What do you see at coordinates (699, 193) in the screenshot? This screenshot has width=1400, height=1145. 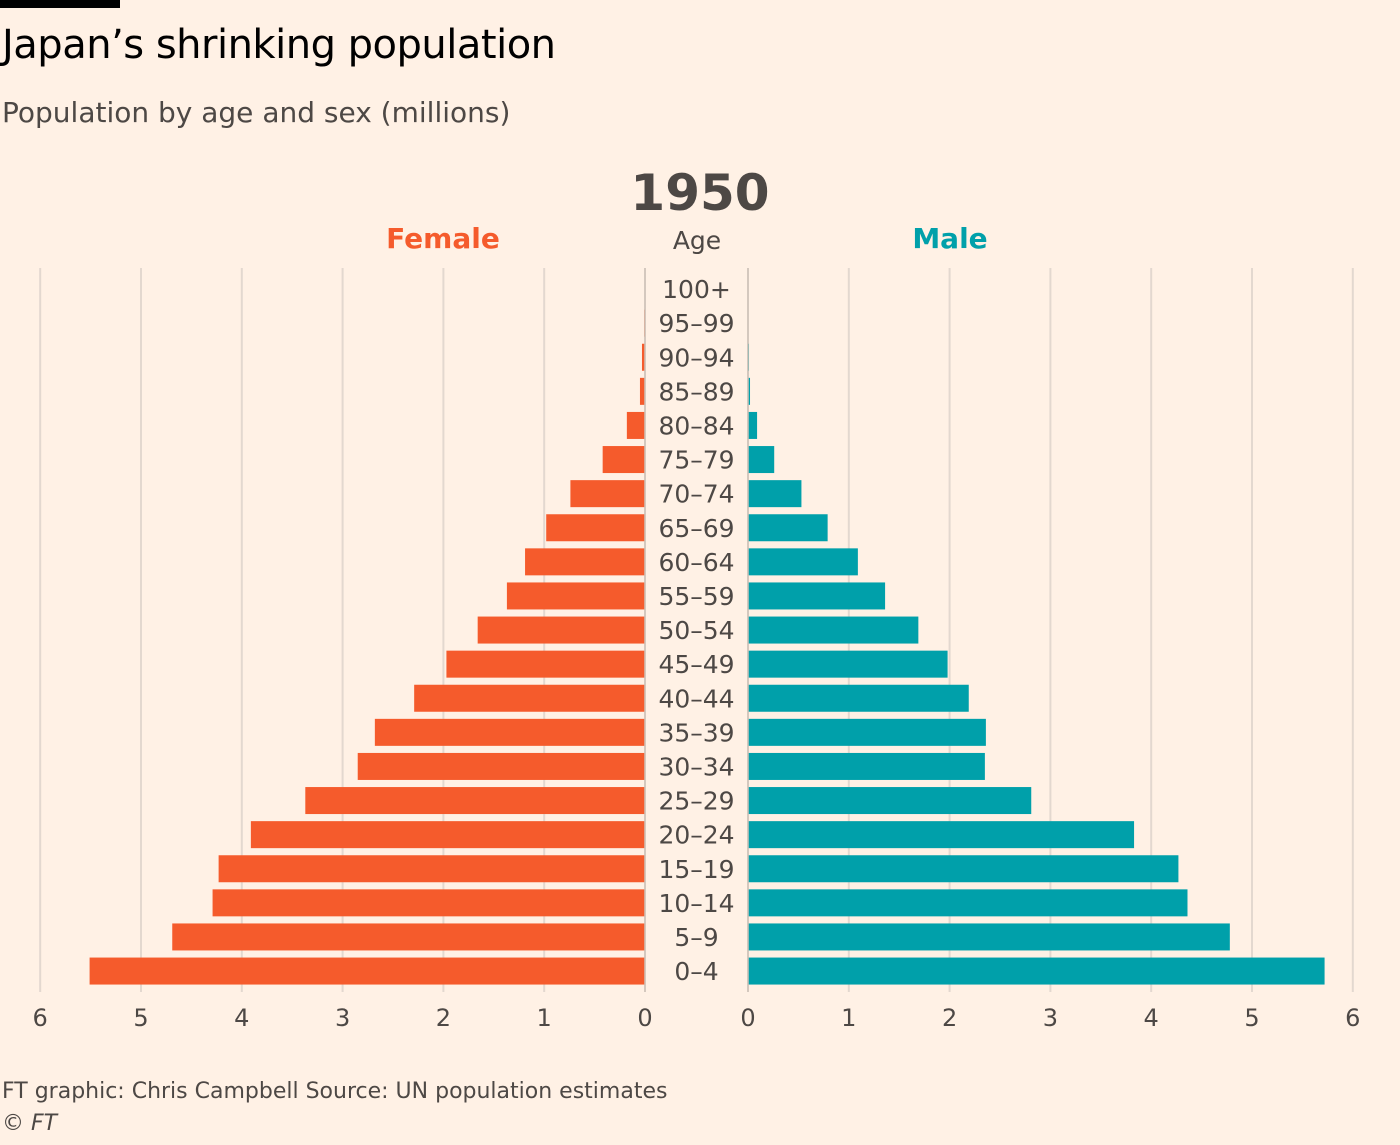 I see `year-label: 1950` at bounding box center [699, 193].